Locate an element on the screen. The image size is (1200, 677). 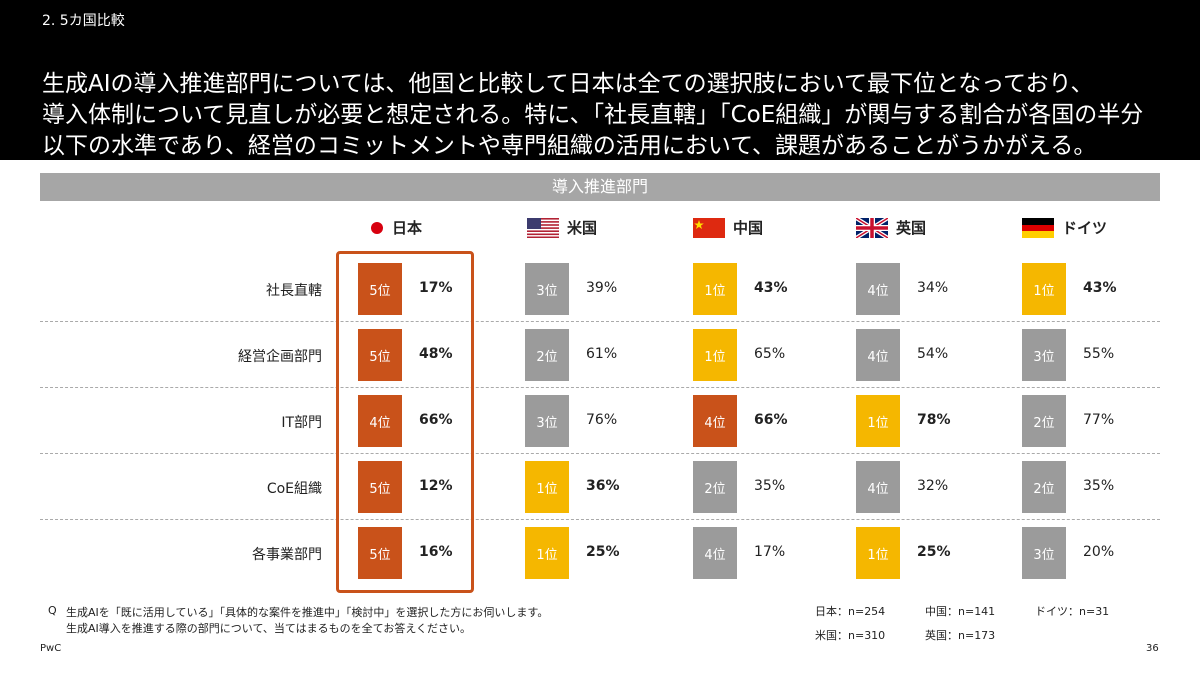
row-label: 経営企画部門 is located at coordinates (280, 357).